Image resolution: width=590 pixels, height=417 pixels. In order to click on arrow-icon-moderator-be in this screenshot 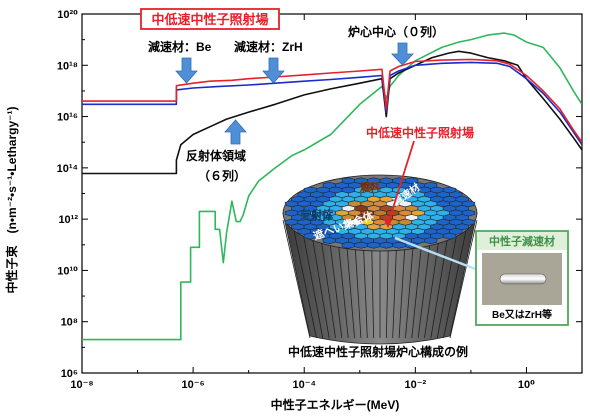, I will do `click(186, 70)`.